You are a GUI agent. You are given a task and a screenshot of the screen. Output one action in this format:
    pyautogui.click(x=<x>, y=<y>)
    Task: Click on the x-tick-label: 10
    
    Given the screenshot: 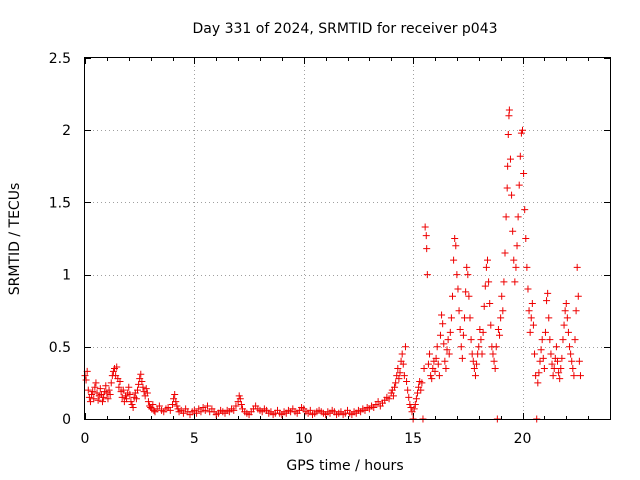 What is the action you would take?
    pyautogui.click(x=304, y=439)
    